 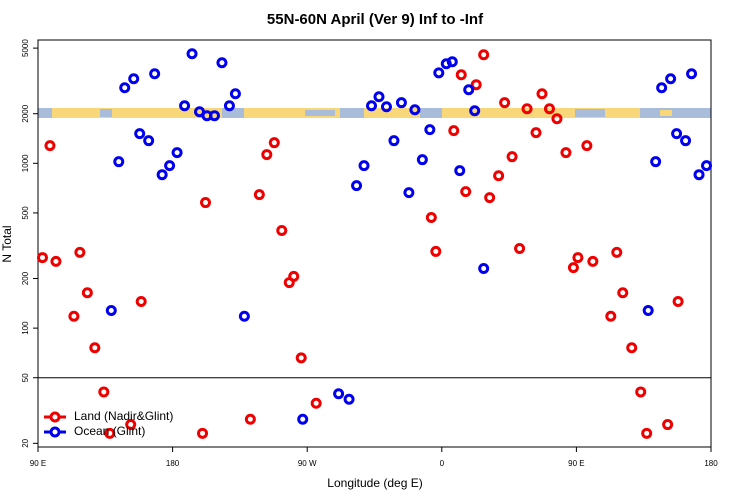 I want to click on y-axis-label: N Total, so click(x=7, y=243).